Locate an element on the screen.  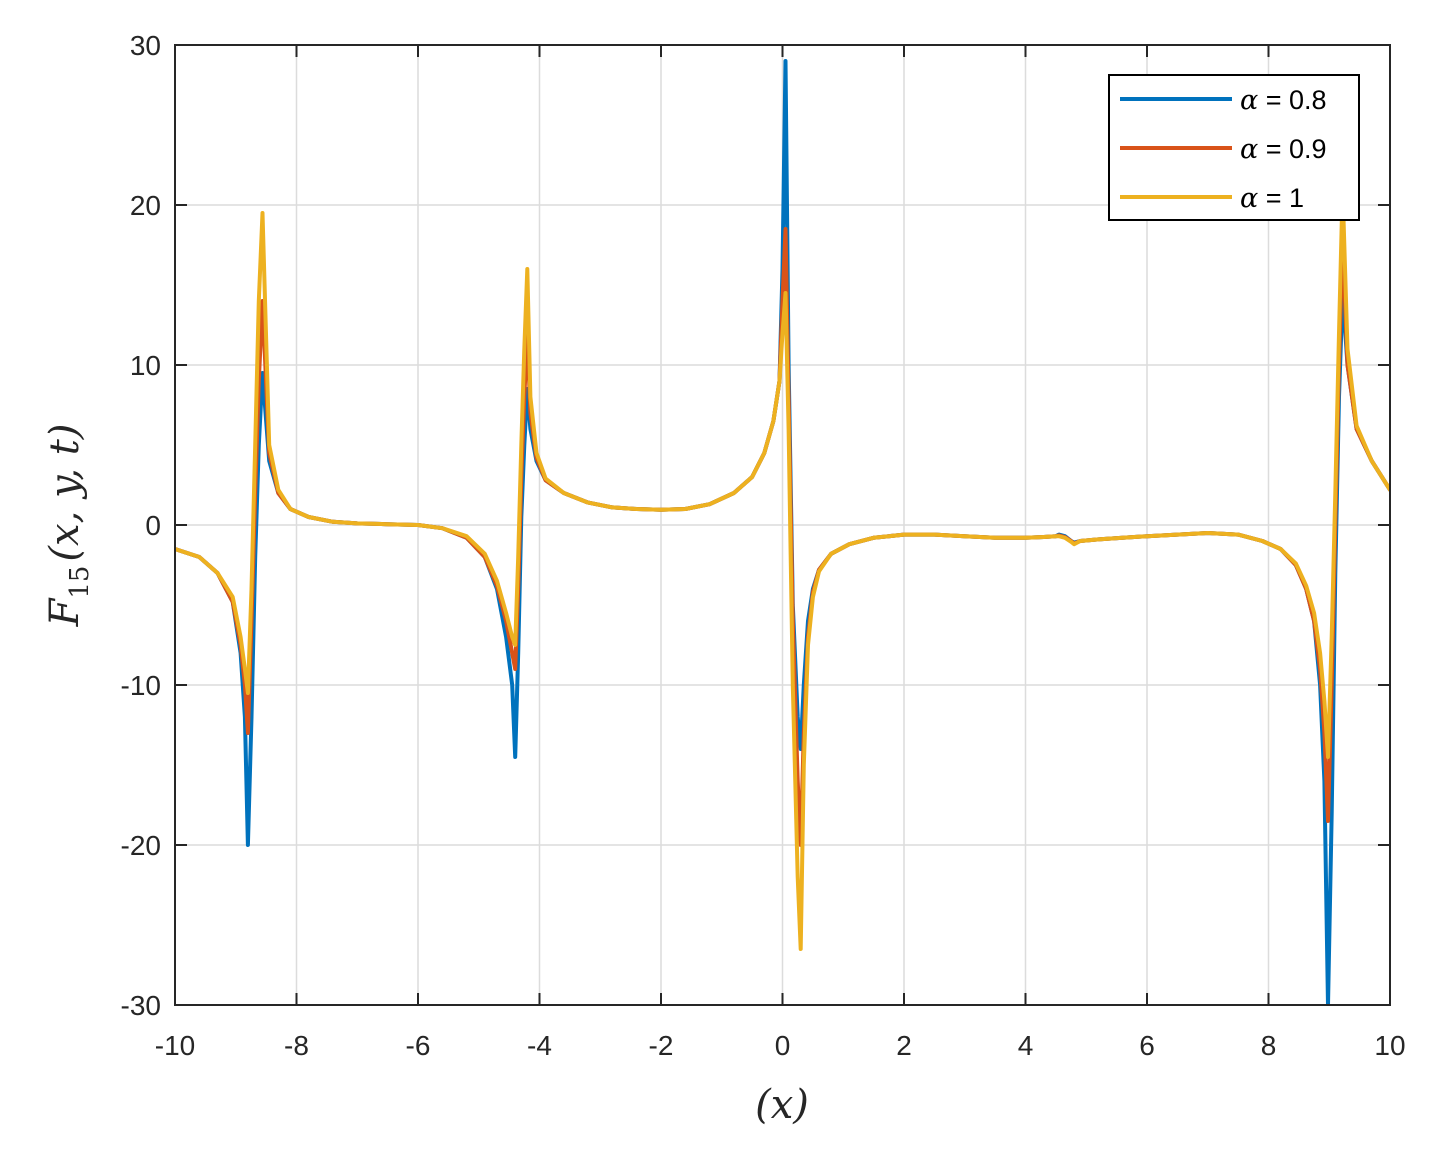
y-tick-label: -20 is located at coordinates (141, 845).